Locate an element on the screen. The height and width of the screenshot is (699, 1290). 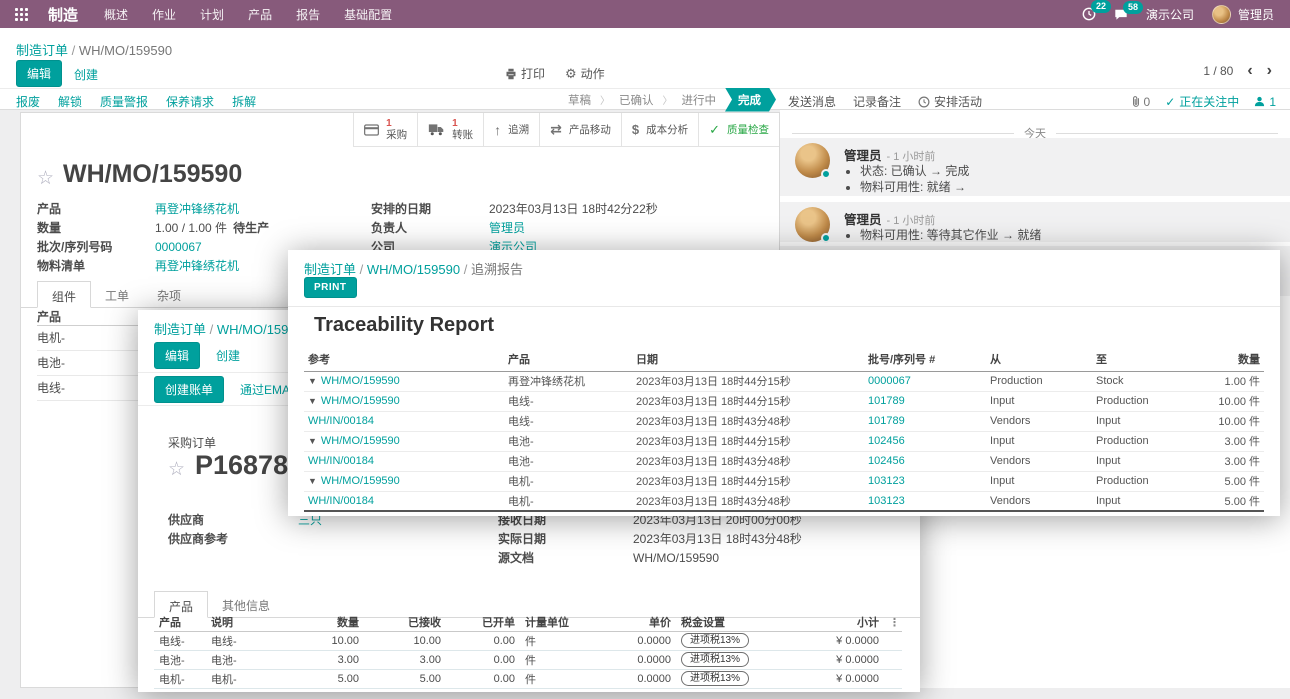
po-breadcrumb-parent: 制造订单 is located at coordinates (180, 329).